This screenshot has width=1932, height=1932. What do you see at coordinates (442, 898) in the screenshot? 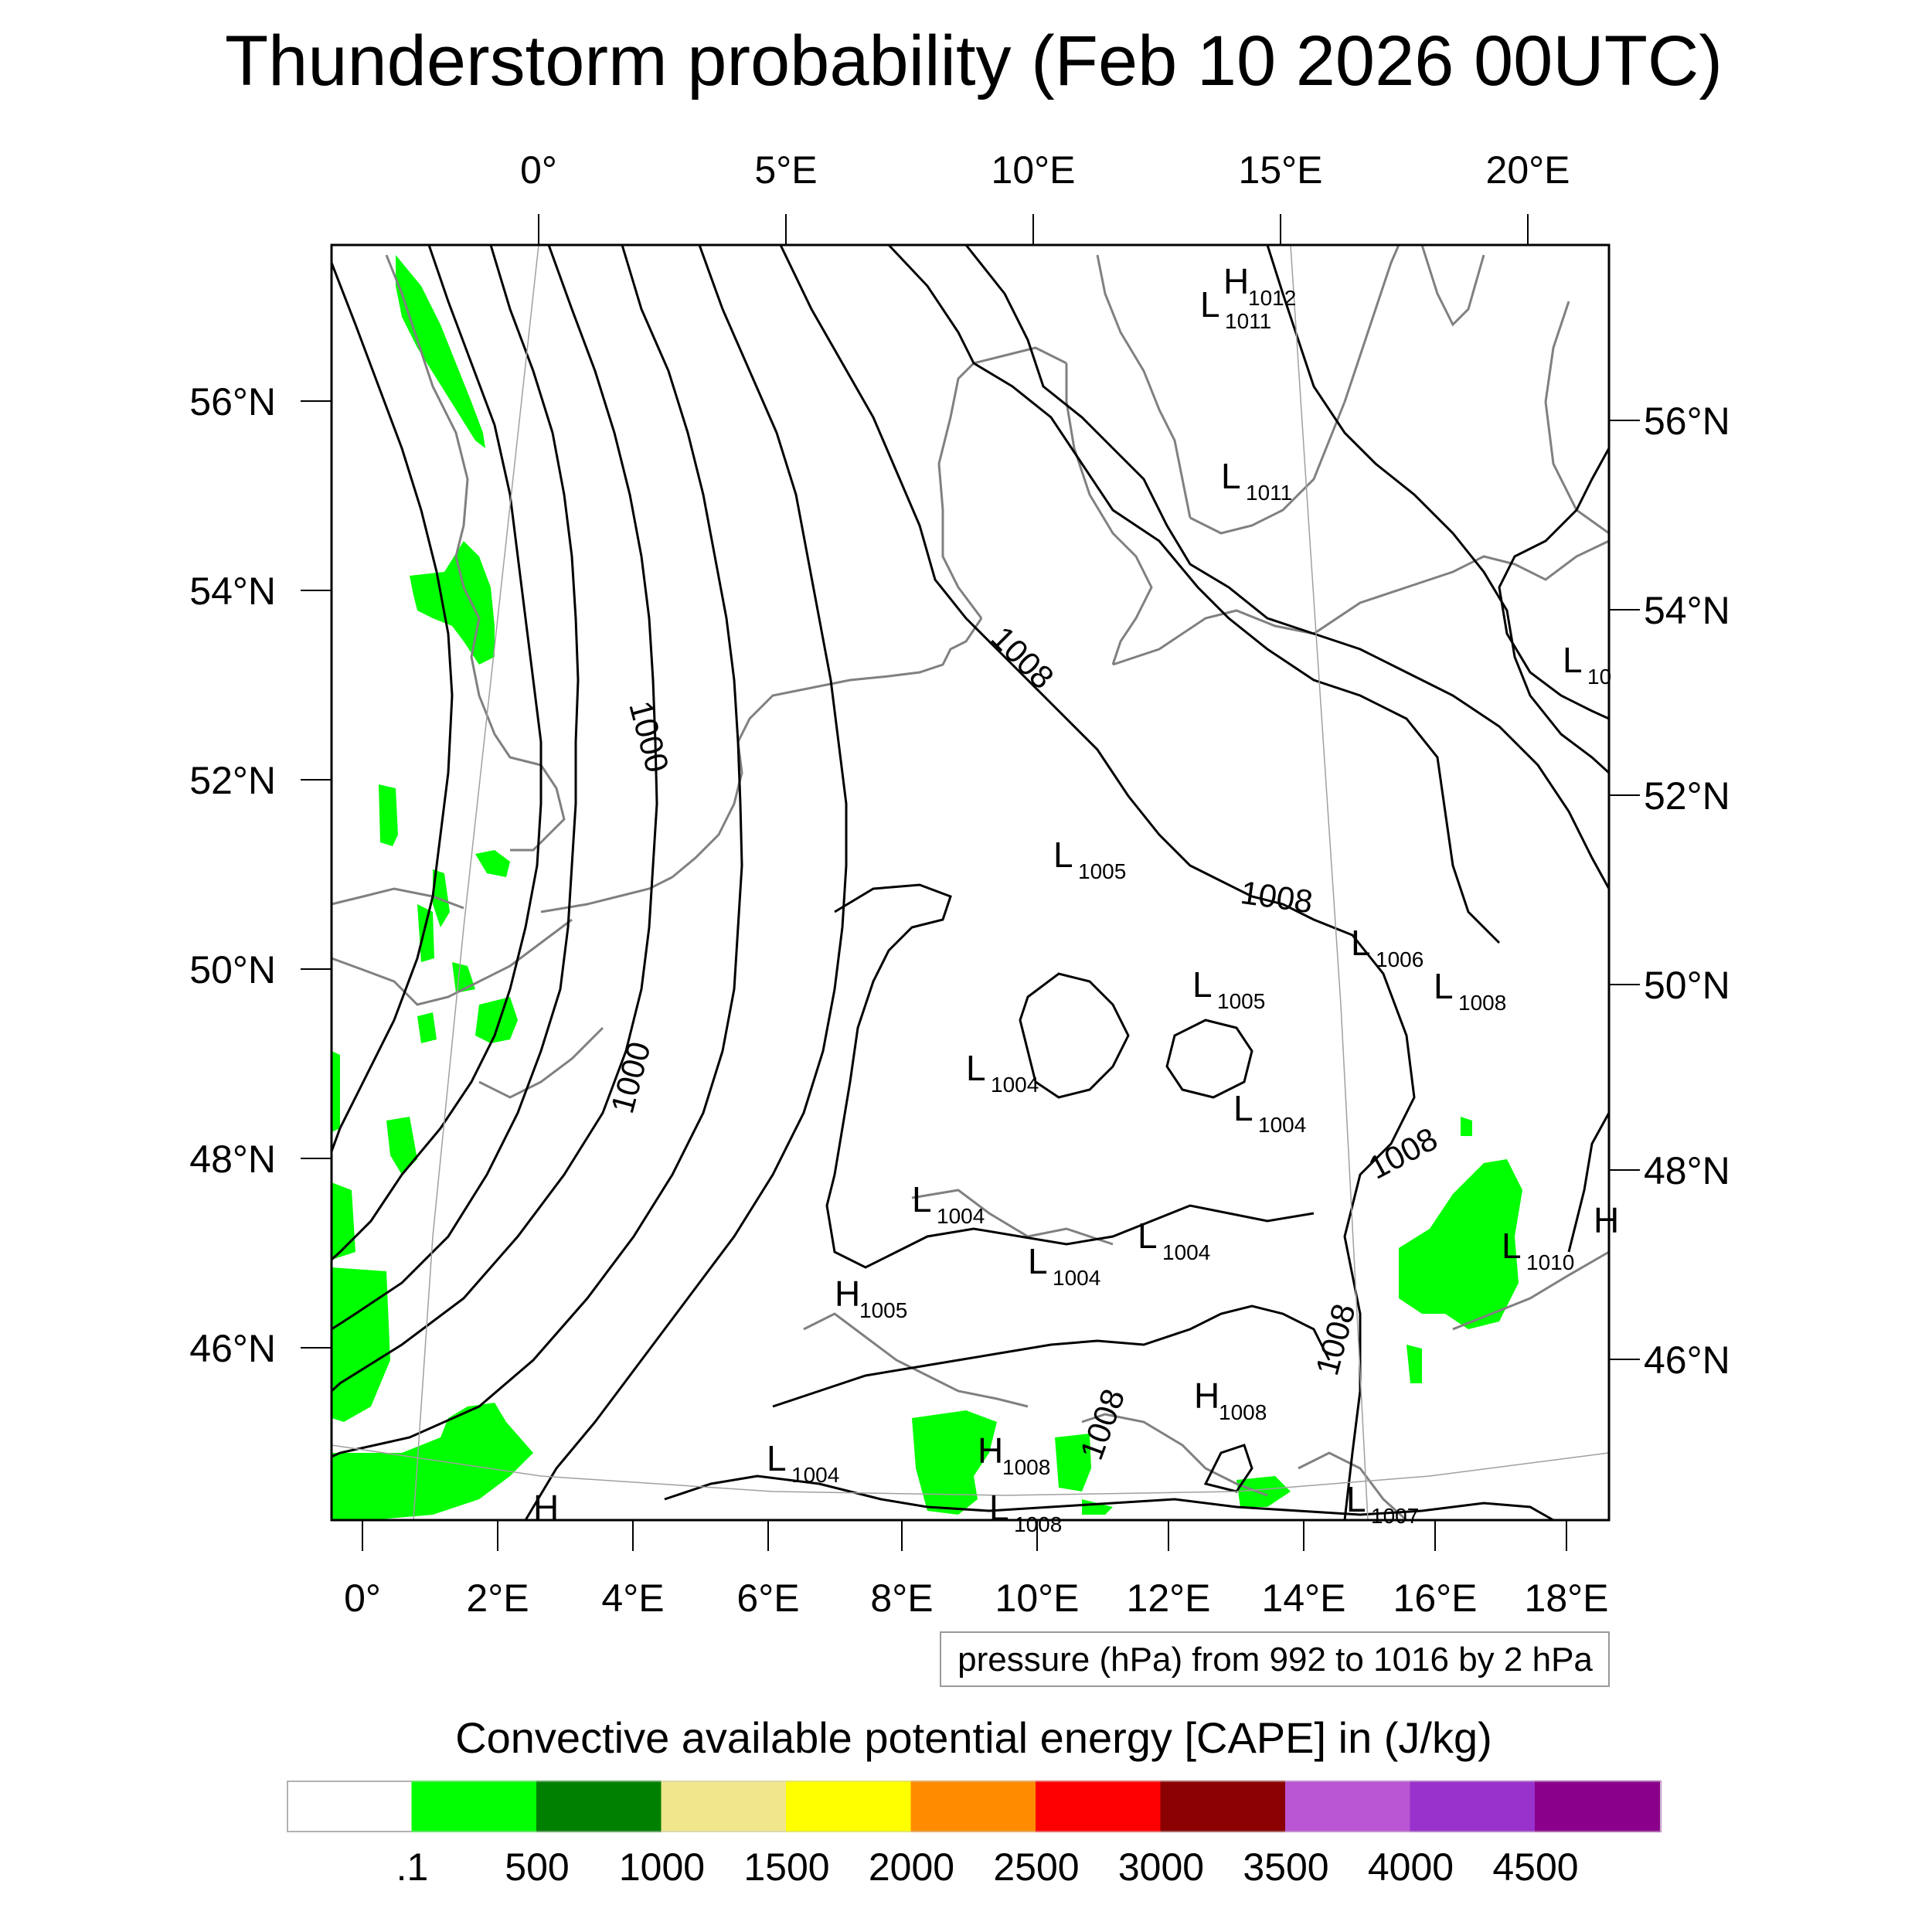
I see `cape-area-channel` at bounding box center [442, 898].